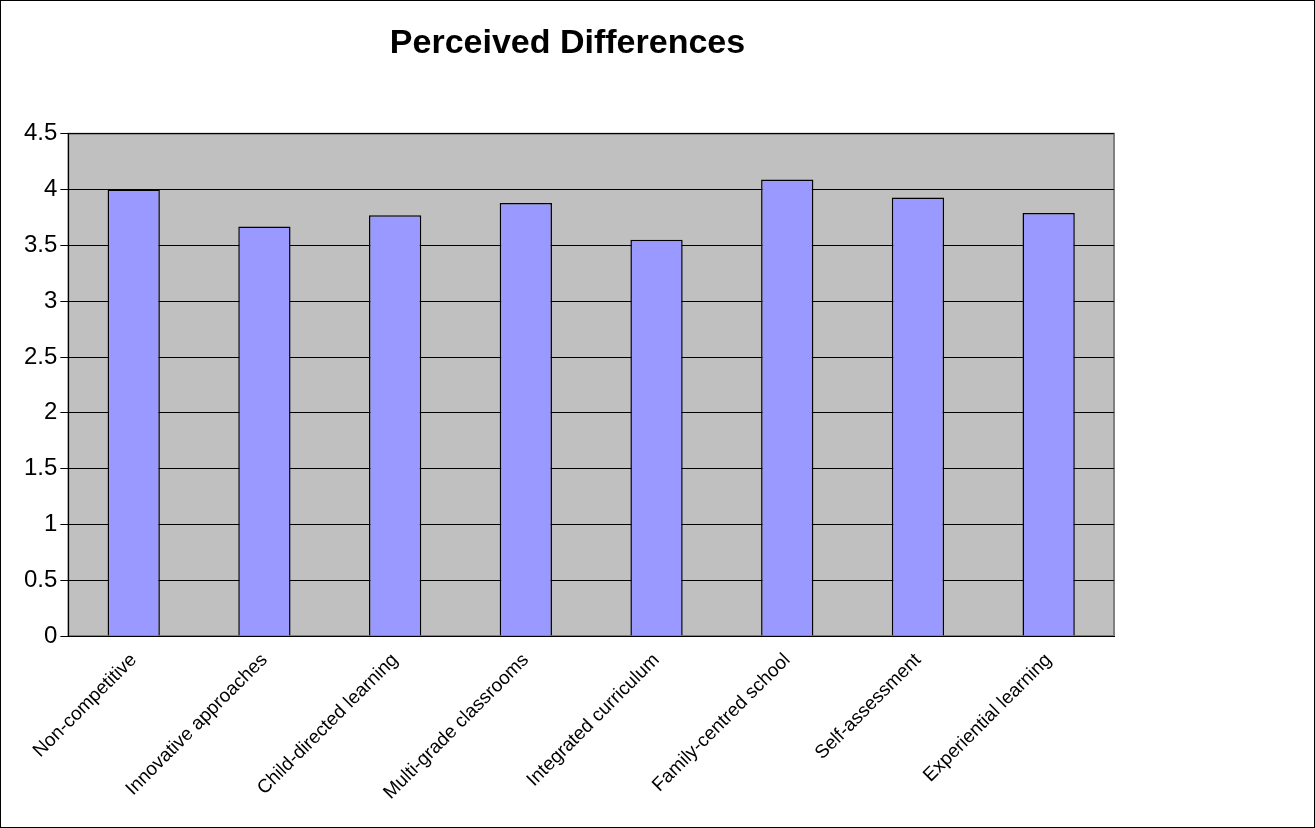 The image size is (1315, 828). What do you see at coordinates (51, 411) in the screenshot?
I see `y-tick-label: 2` at bounding box center [51, 411].